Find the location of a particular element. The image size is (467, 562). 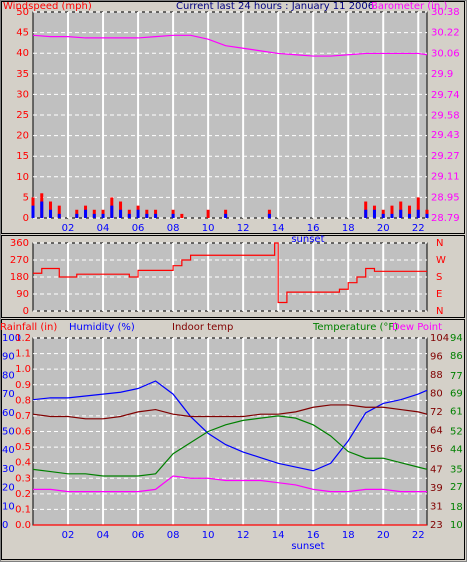

y2-tick-label: 30.06 is located at coordinates (445, 53).